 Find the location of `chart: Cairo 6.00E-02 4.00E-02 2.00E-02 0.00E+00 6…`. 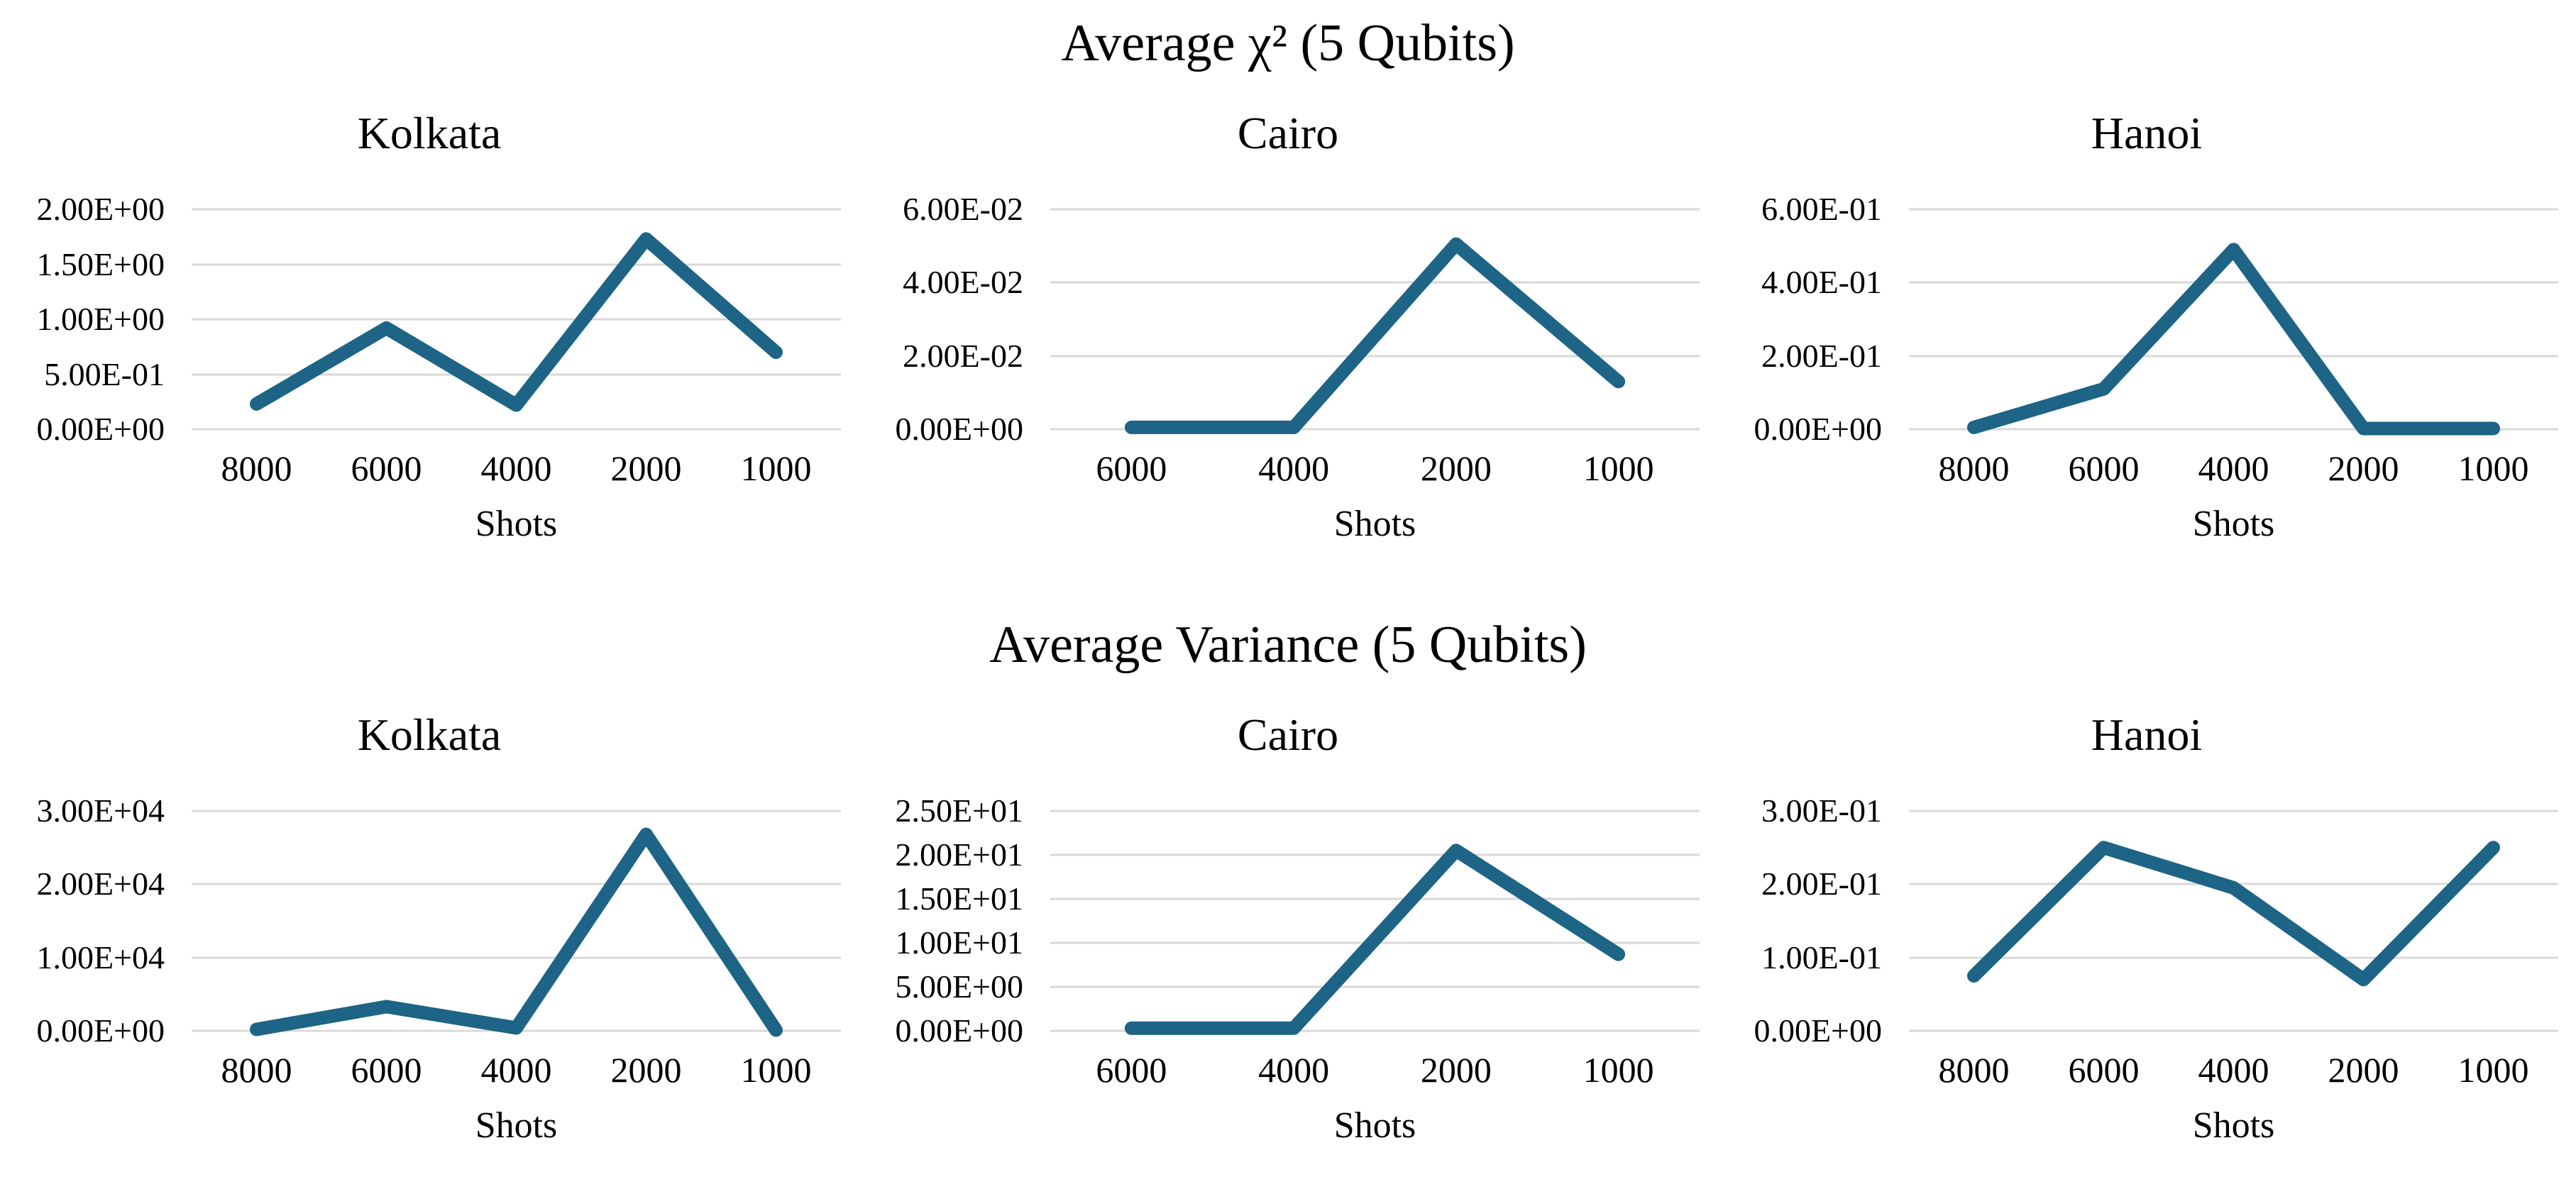

chart: Cairo 6.00E-02 4.00E-02 2.00E-02 0.00E+00 6… is located at coordinates (1288, 308).